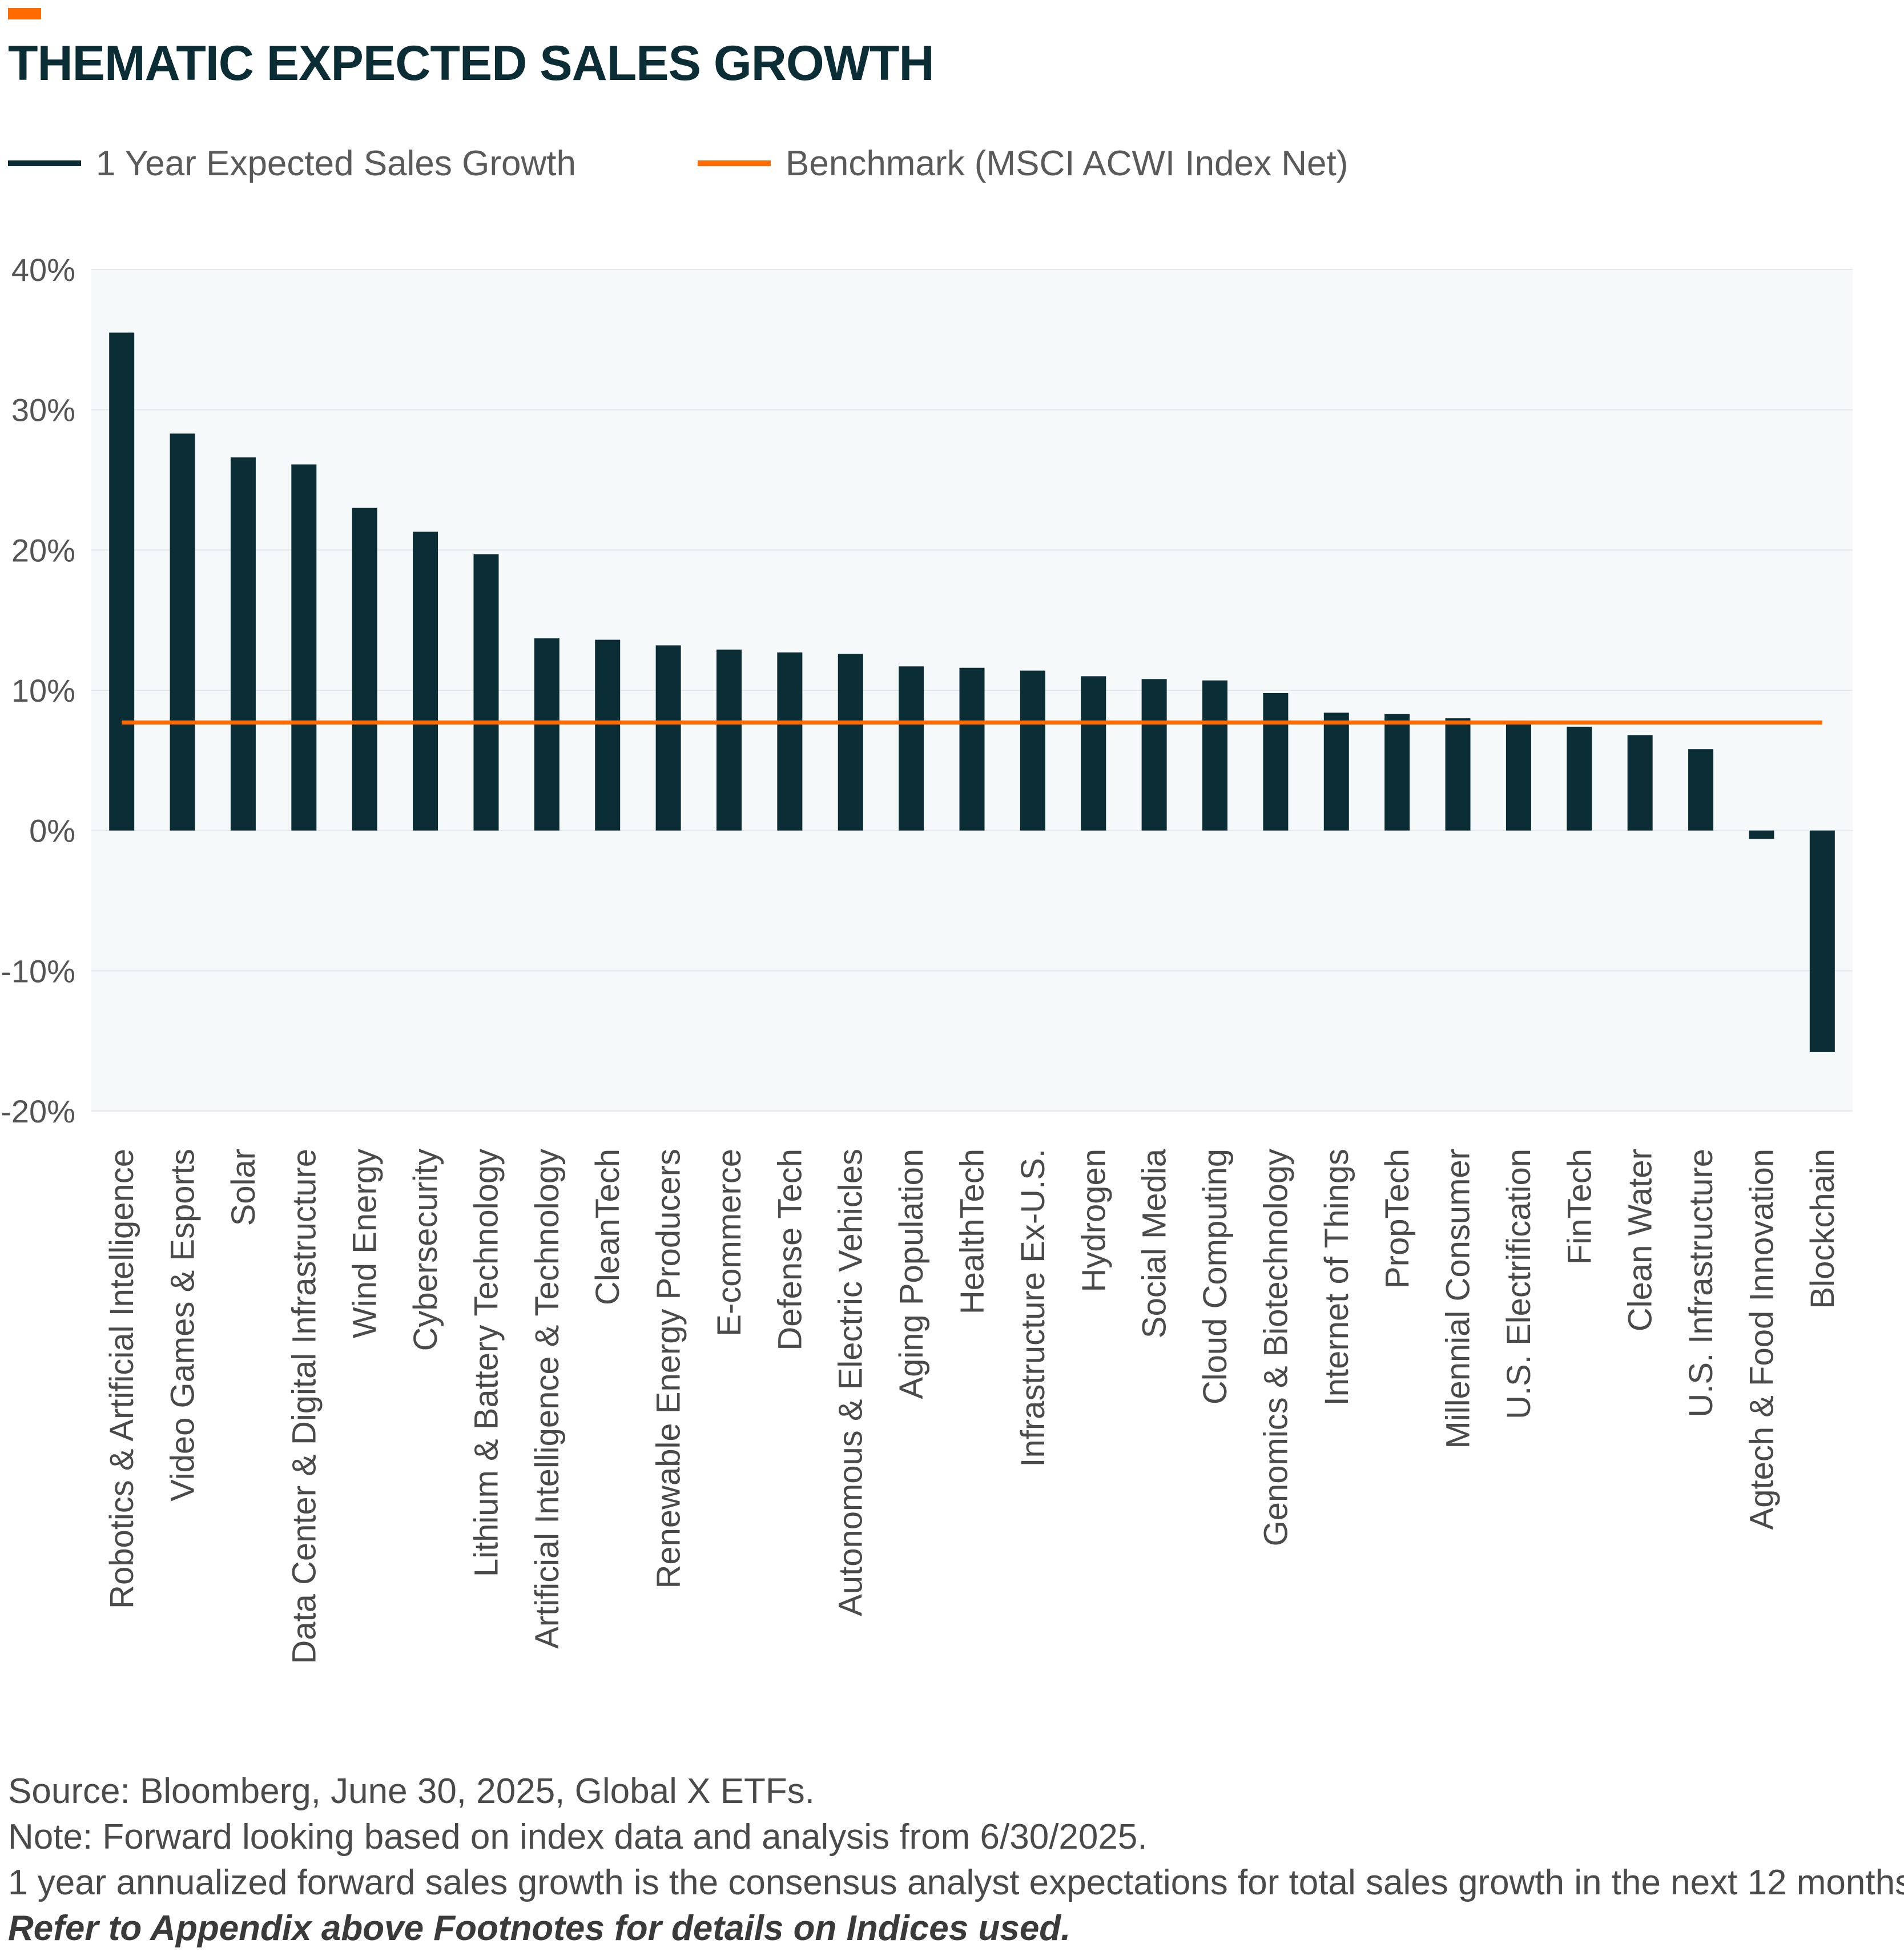  Describe the element at coordinates (912, 1274) in the screenshot. I see `x-tick-label: Aging Population` at that location.